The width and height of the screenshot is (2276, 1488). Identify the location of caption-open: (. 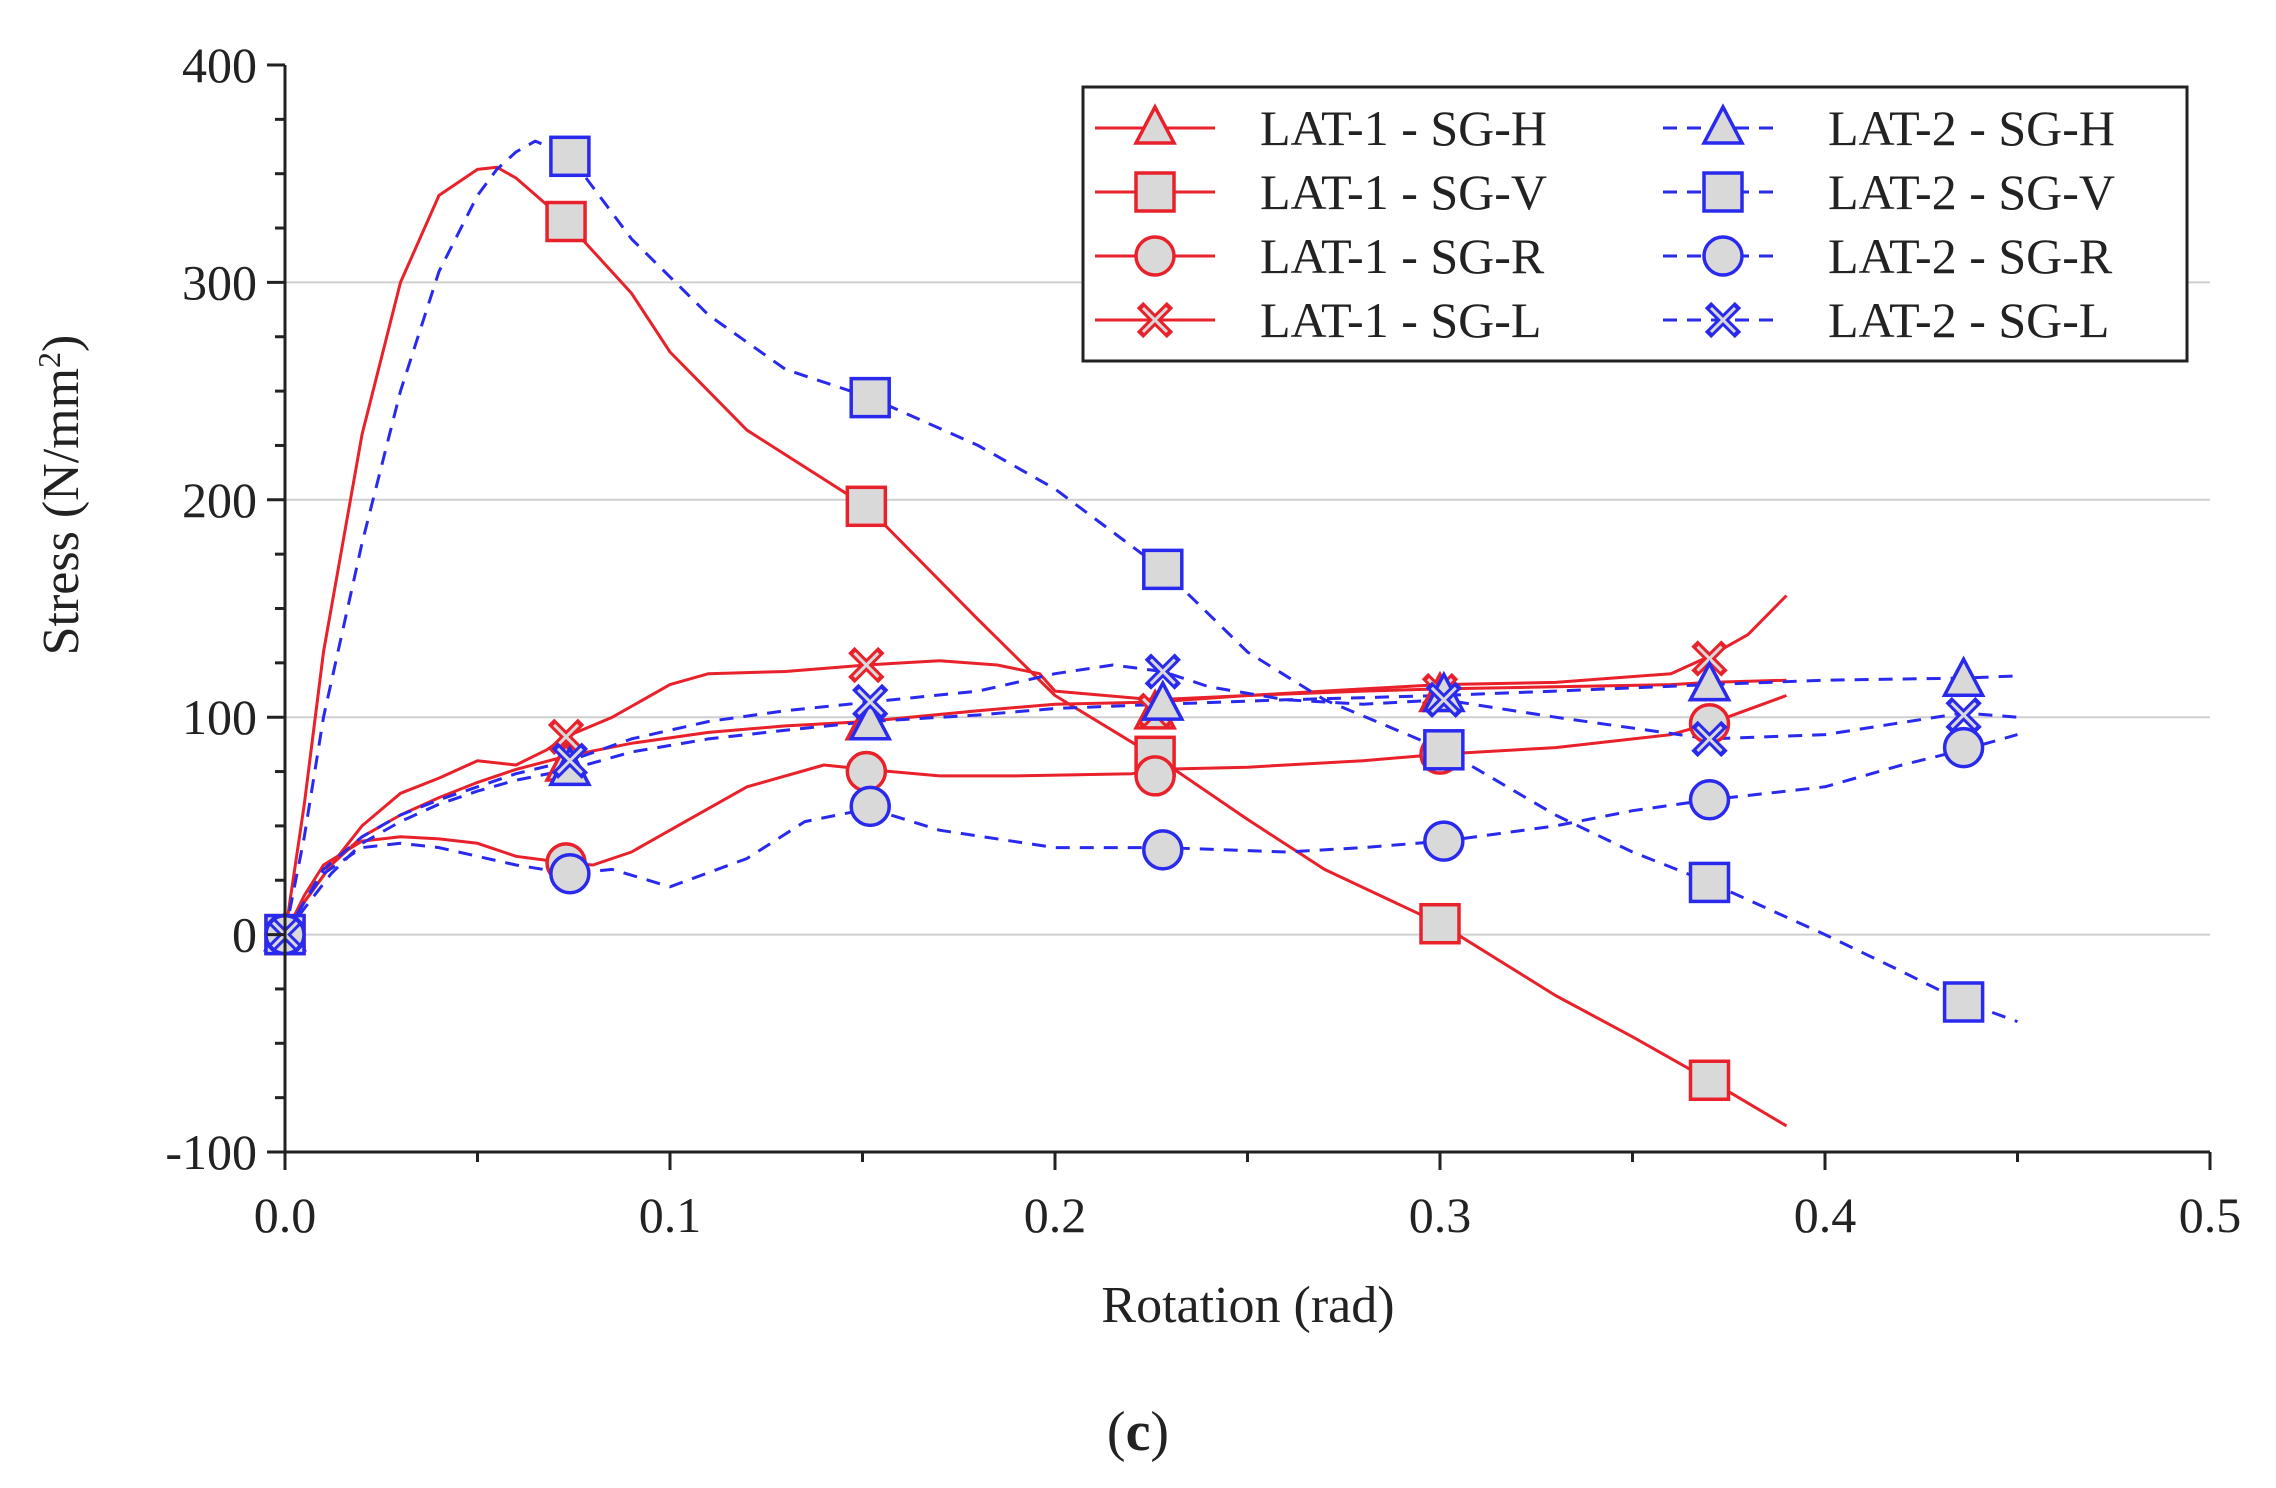
(1116, 1432).